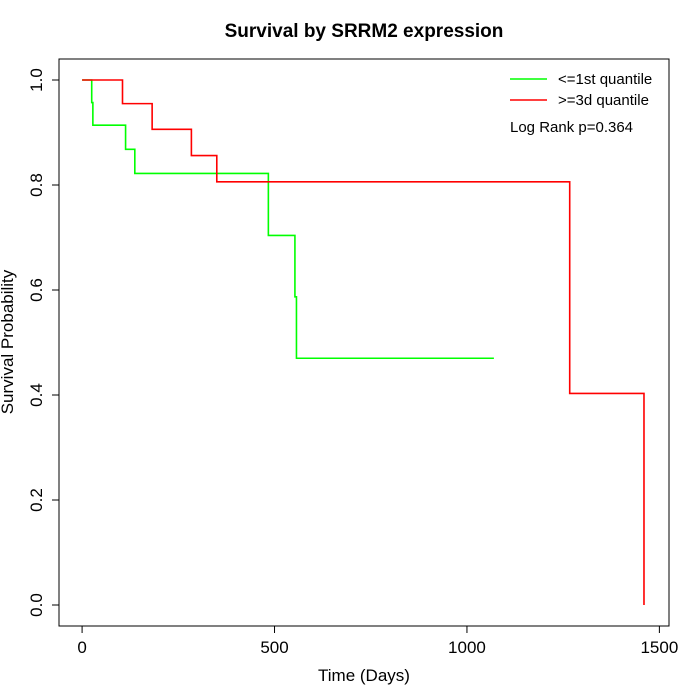 The image size is (700, 700). Describe the element at coordinates (81, 647) in the screenshot. I see `x-tick-label: 0` at that location.